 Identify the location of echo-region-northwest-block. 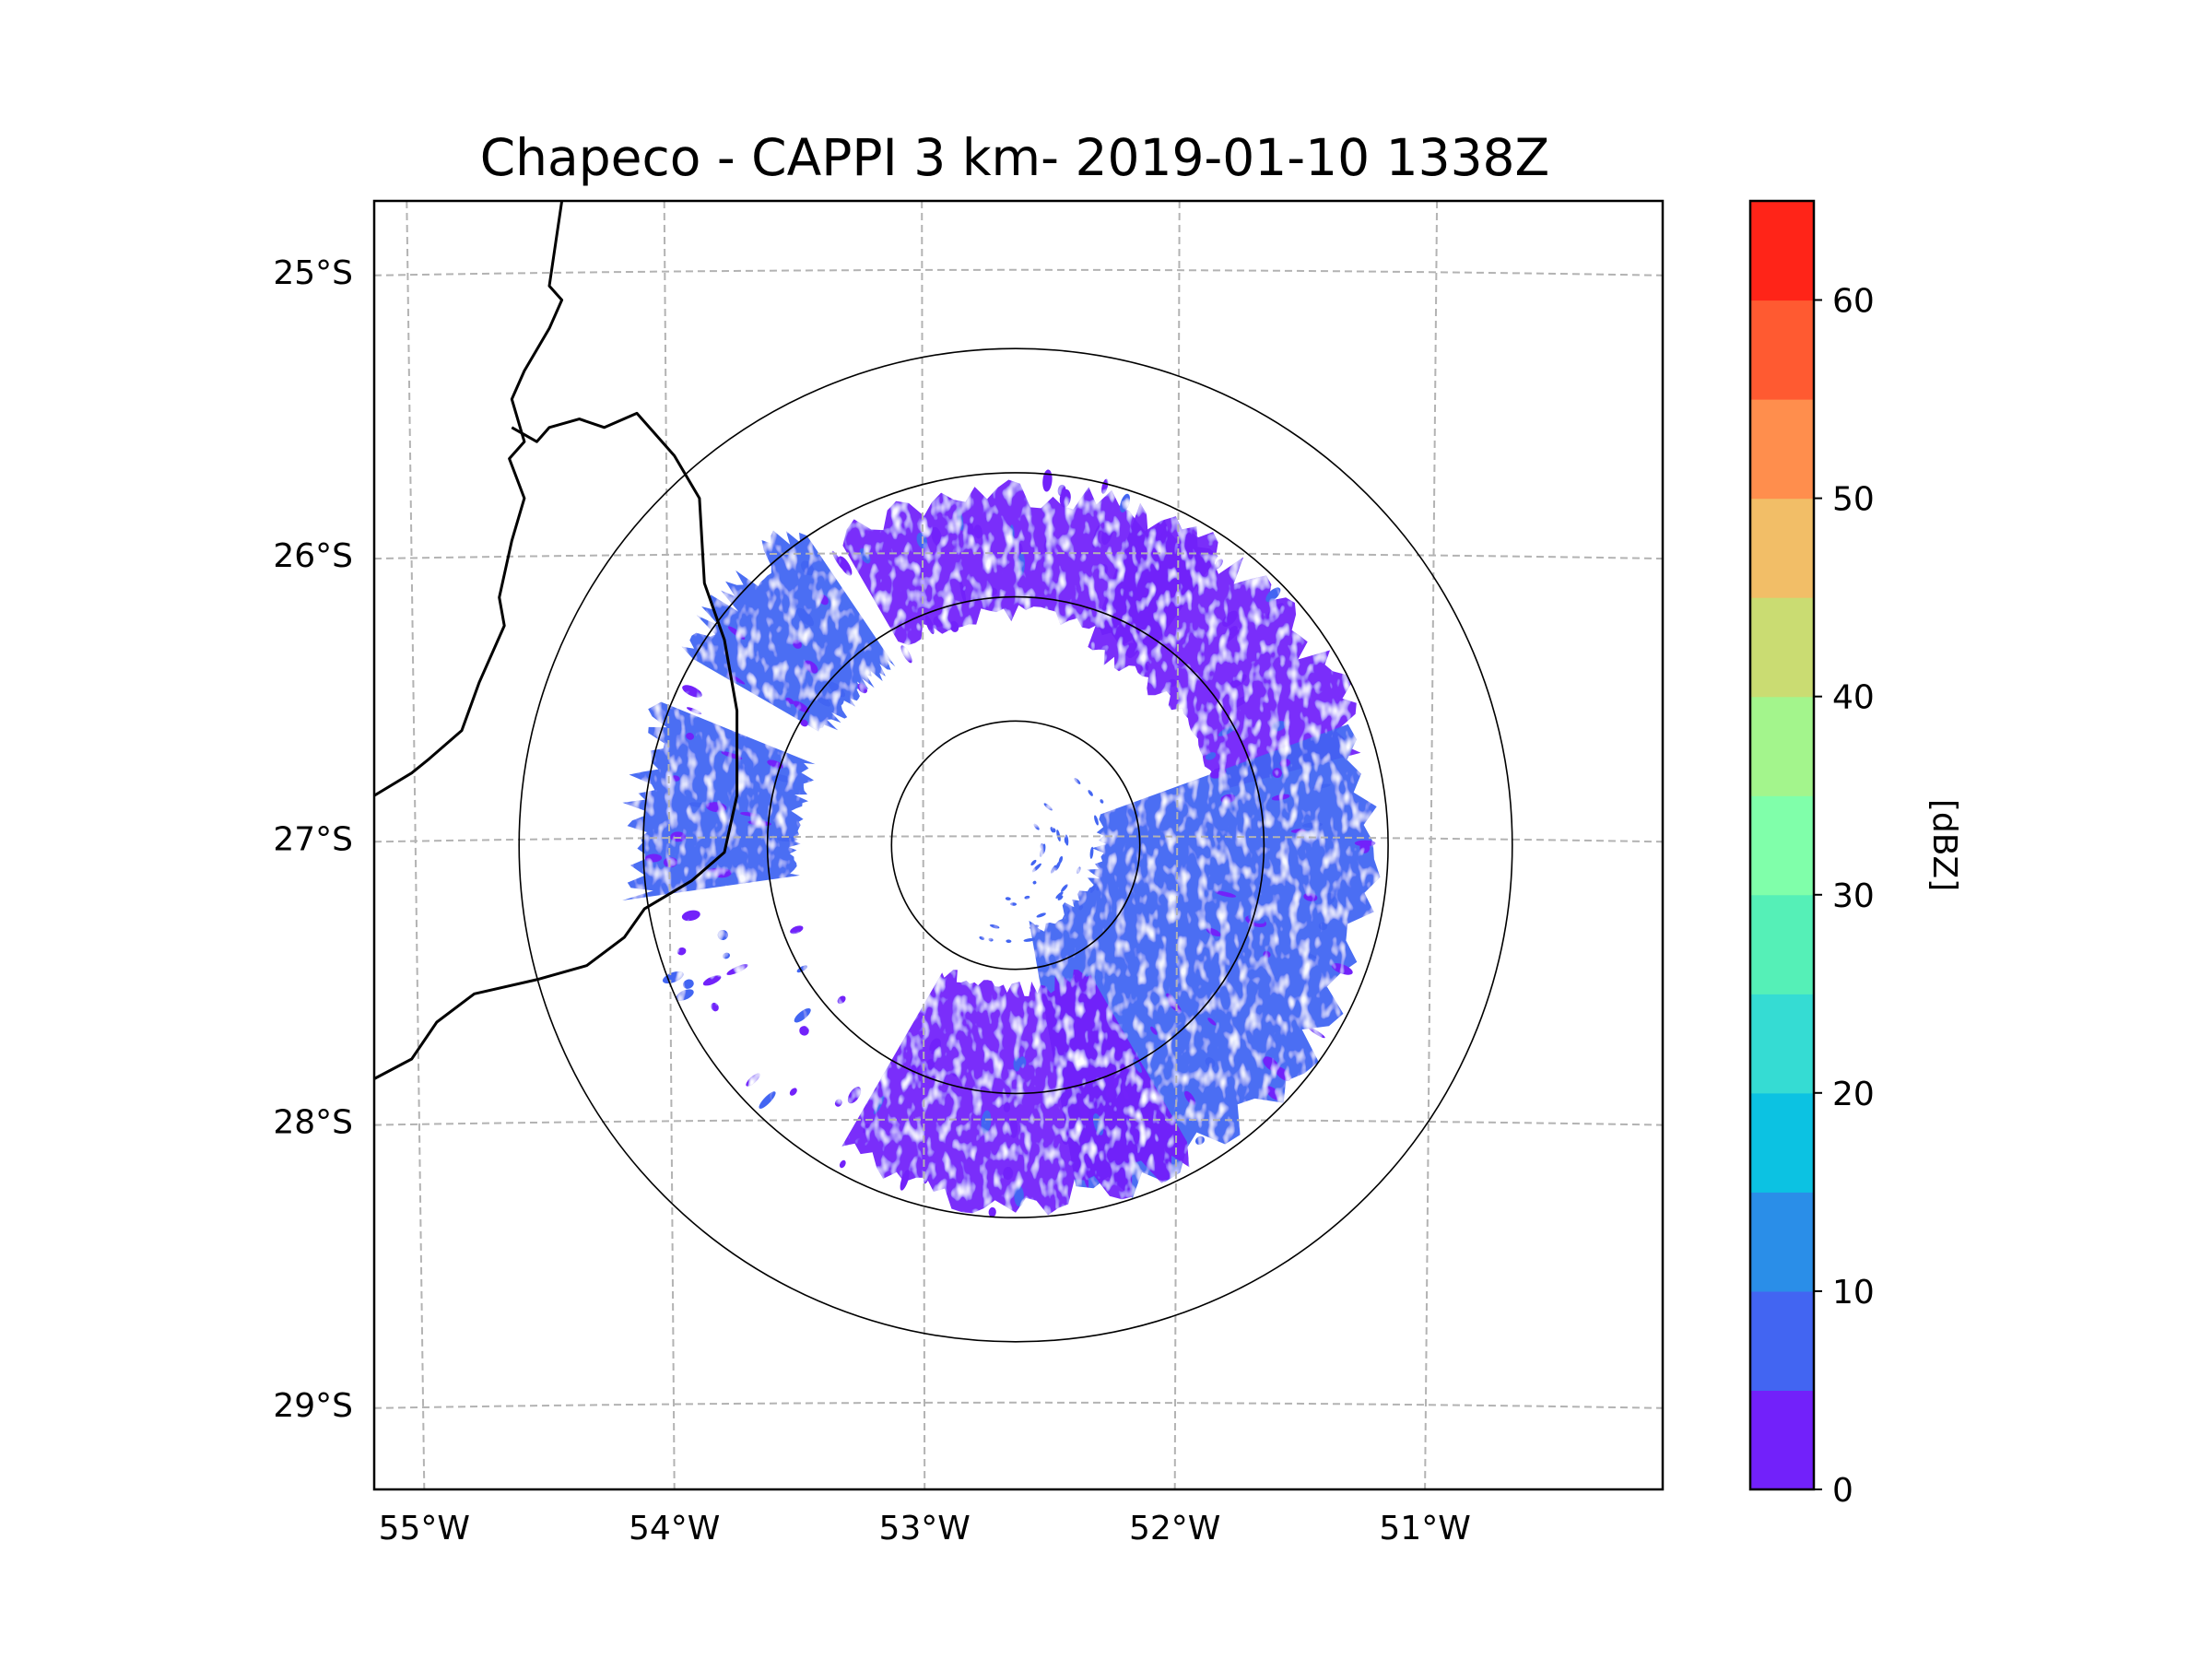
(788, 631).